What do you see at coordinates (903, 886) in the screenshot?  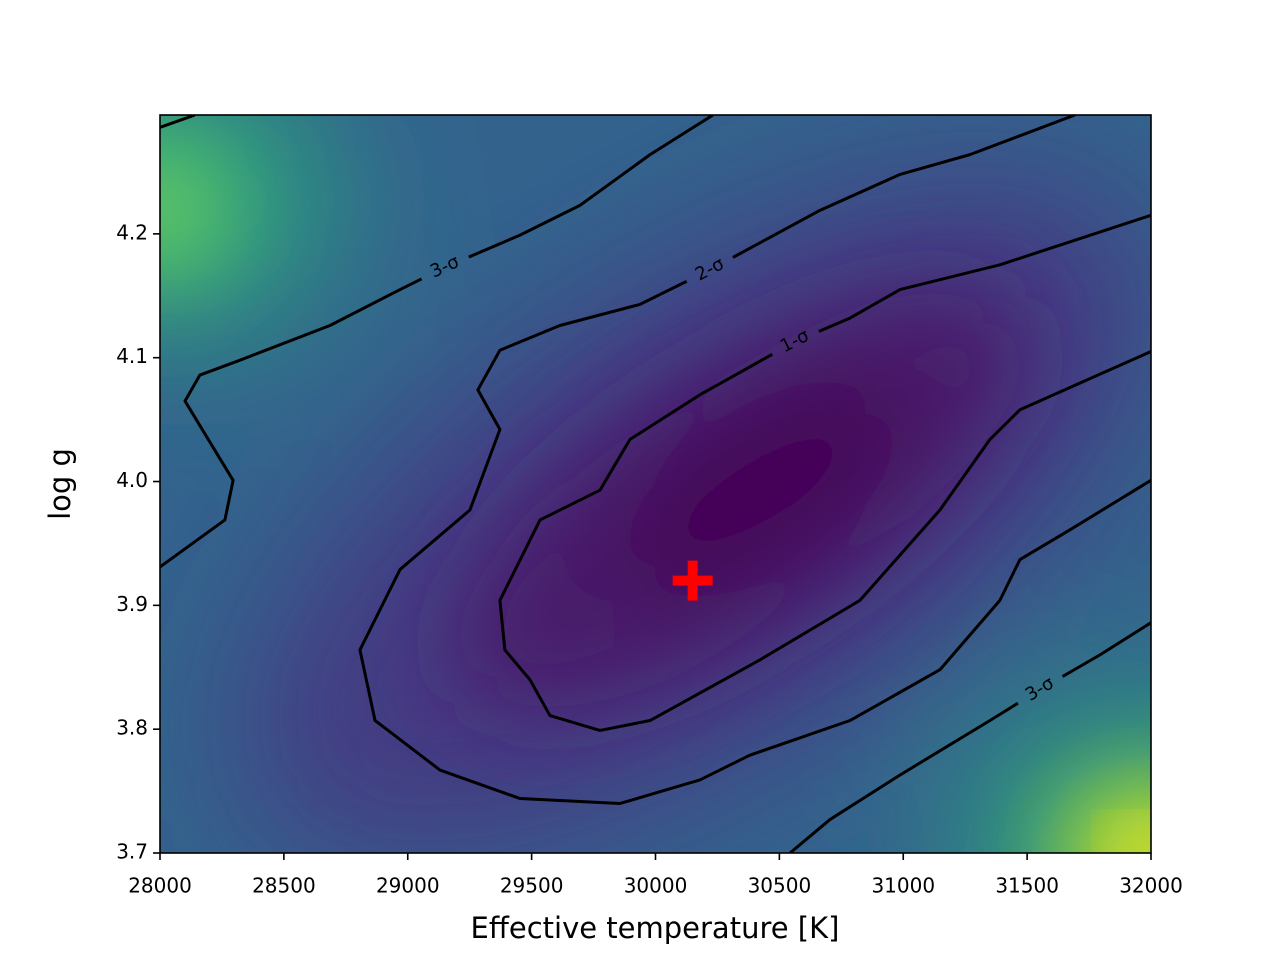 I see `x-tick-label: 31000` at bounding box center [903, 886].